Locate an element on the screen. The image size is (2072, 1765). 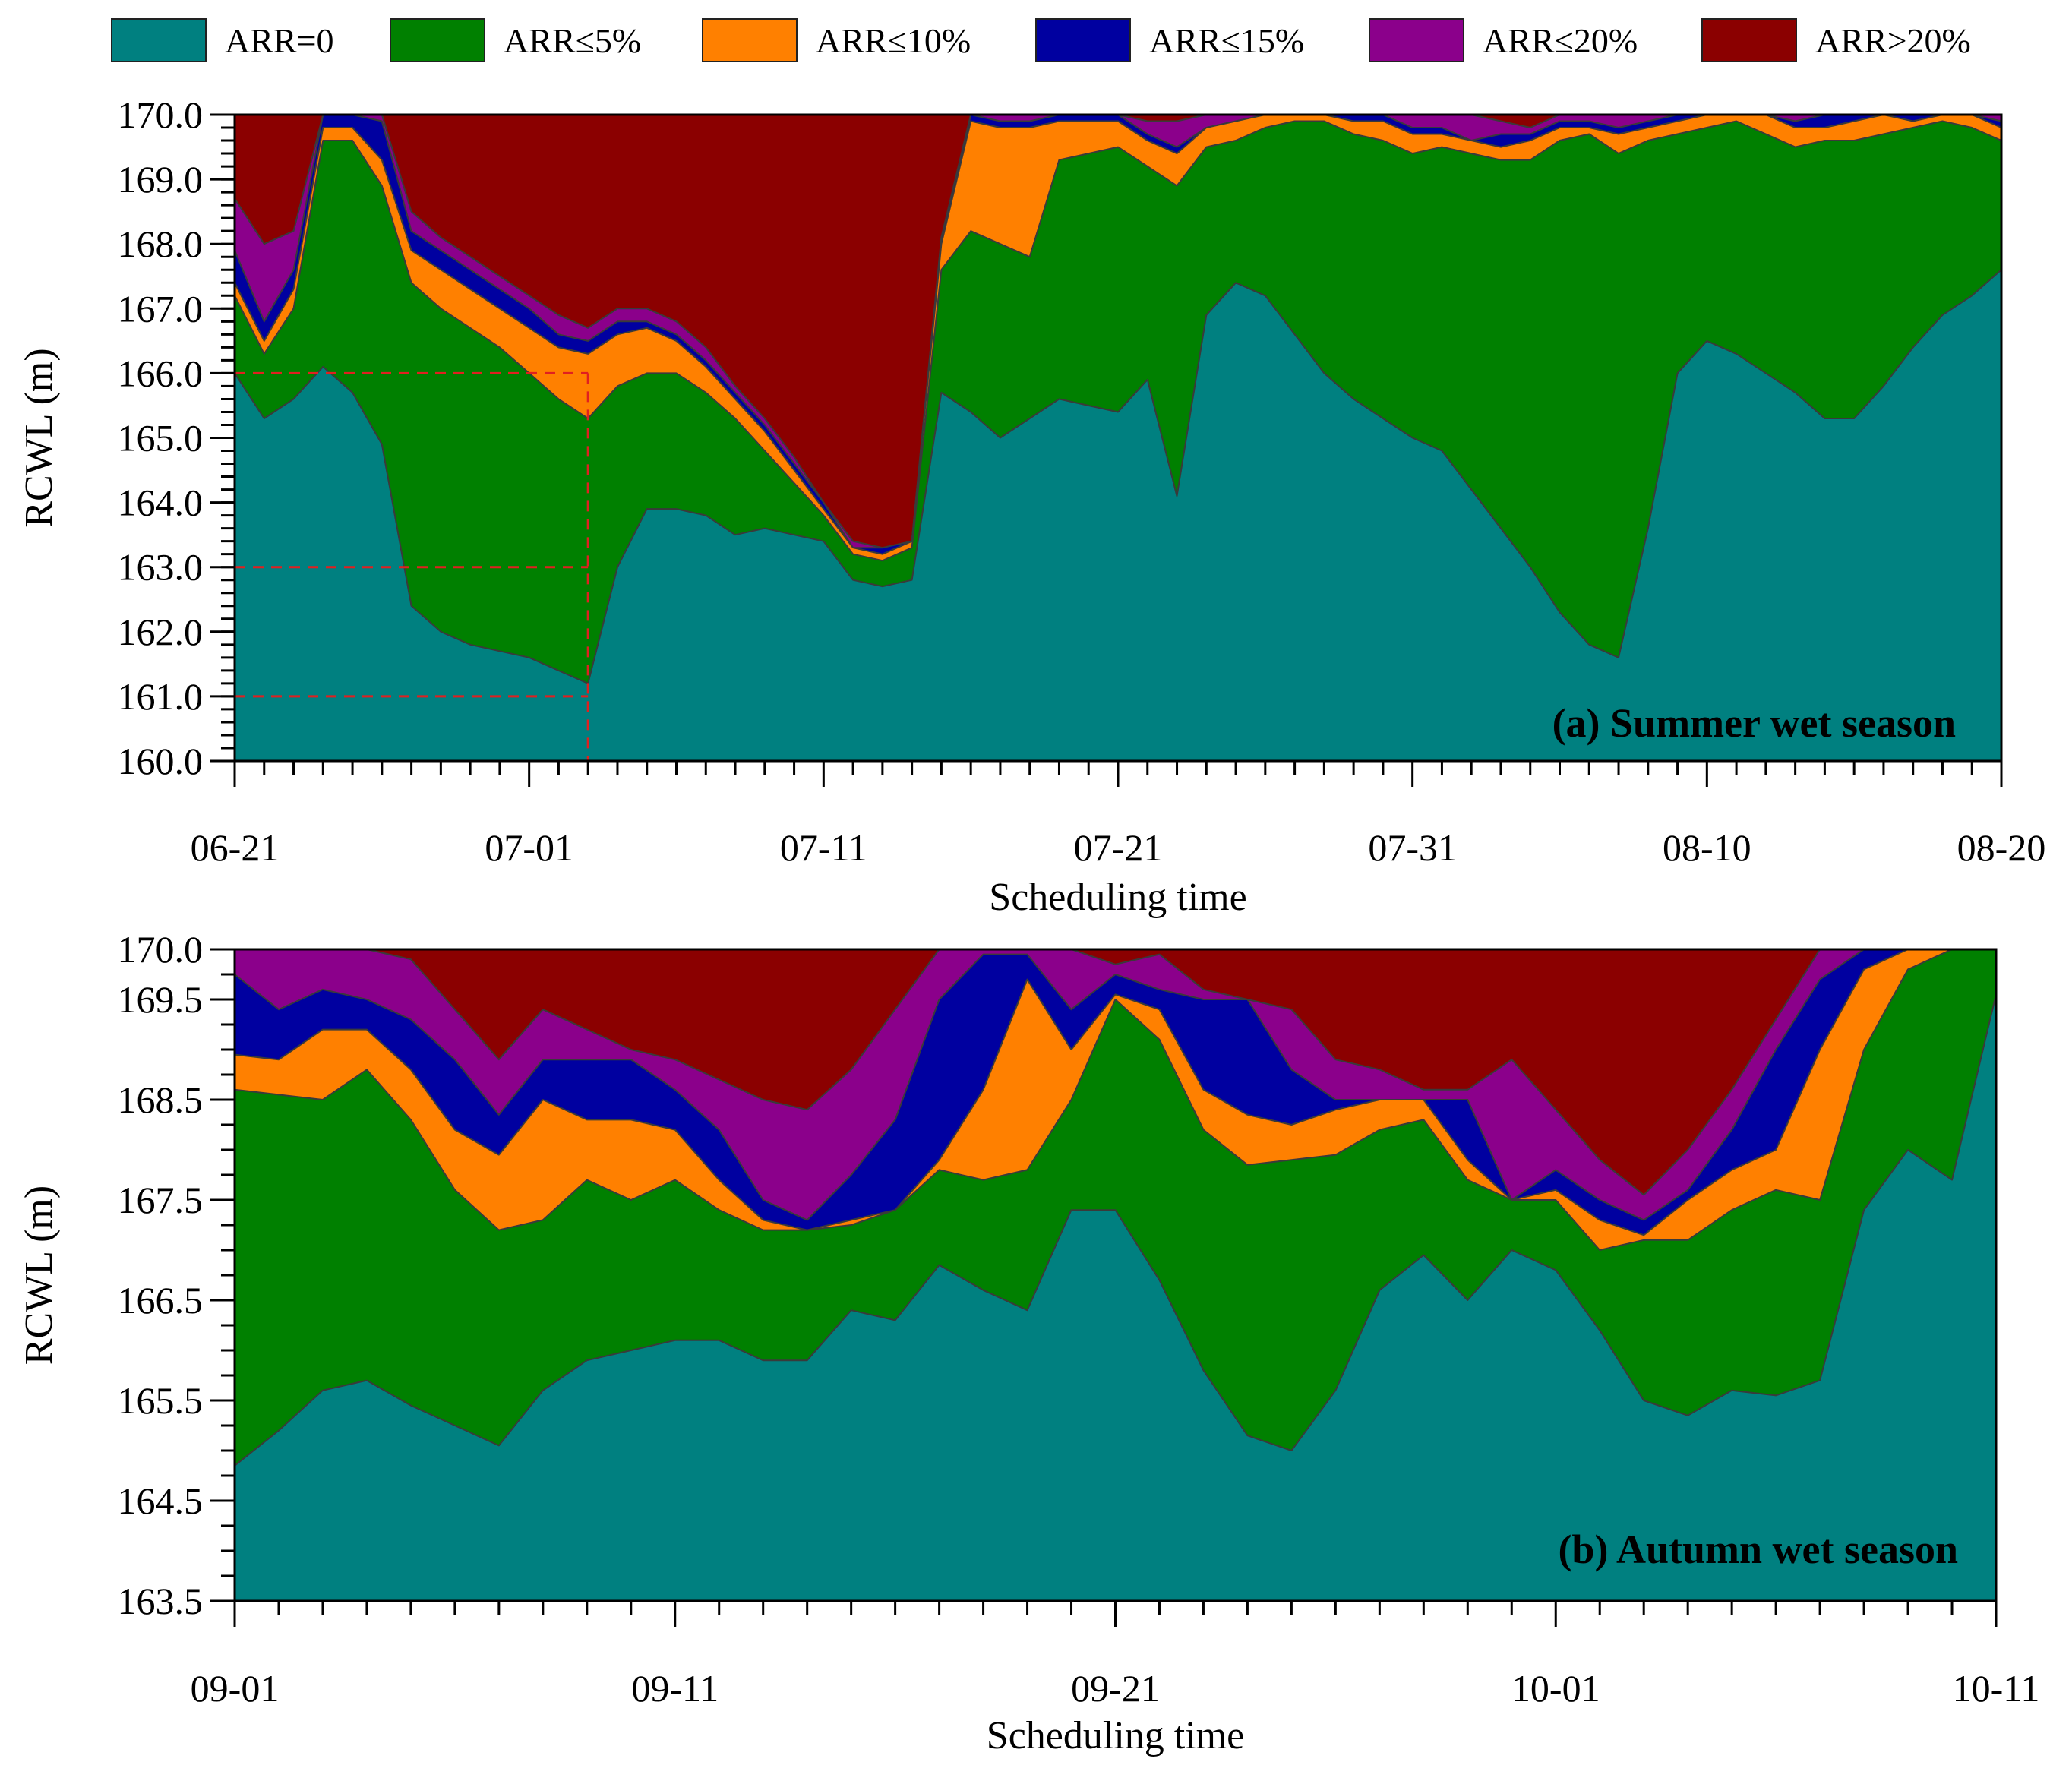
x-tick-label: 09-01 is located at coordinates (235, 1689).